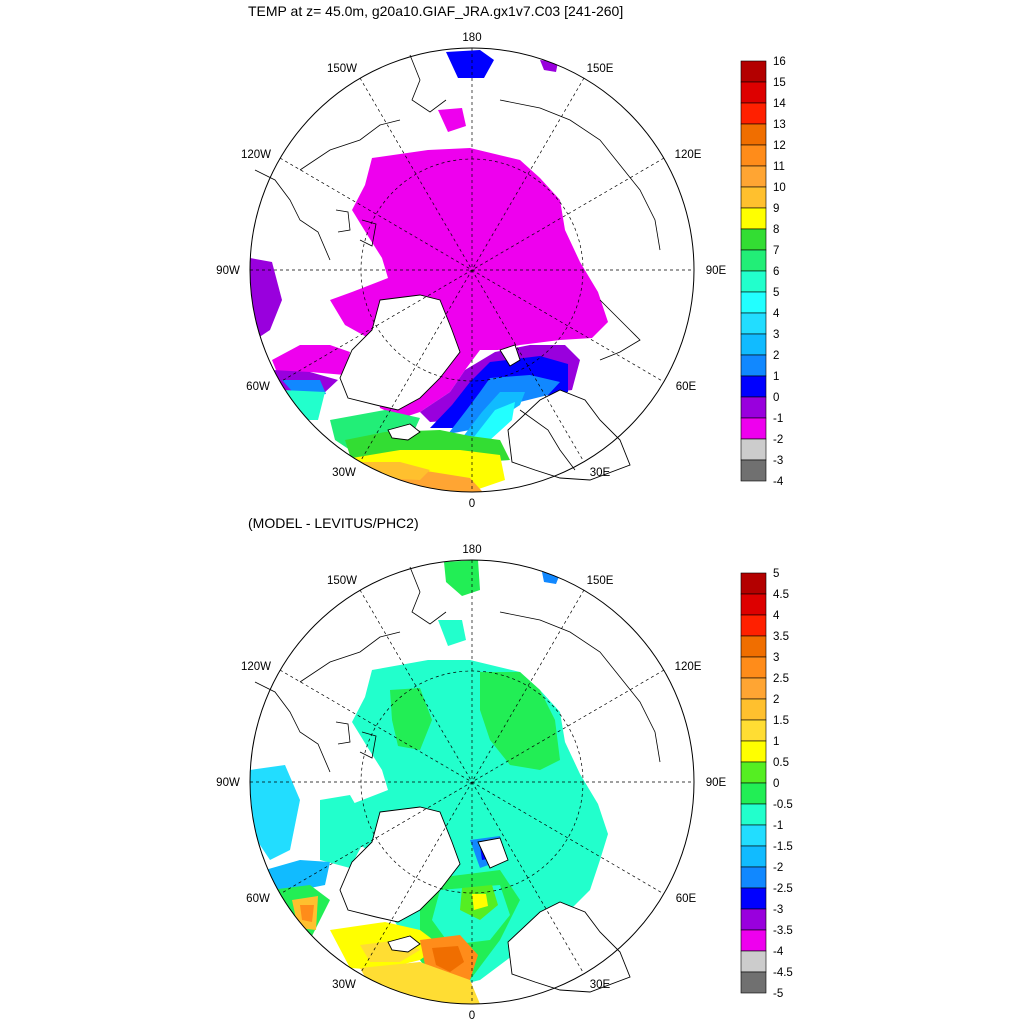 Image resolution: width=1024 pixels, height=1024 pixels. Describe the element at coordinates (716, 783) in the screenshot. I see `lon-label-90e: 90E` at that location.